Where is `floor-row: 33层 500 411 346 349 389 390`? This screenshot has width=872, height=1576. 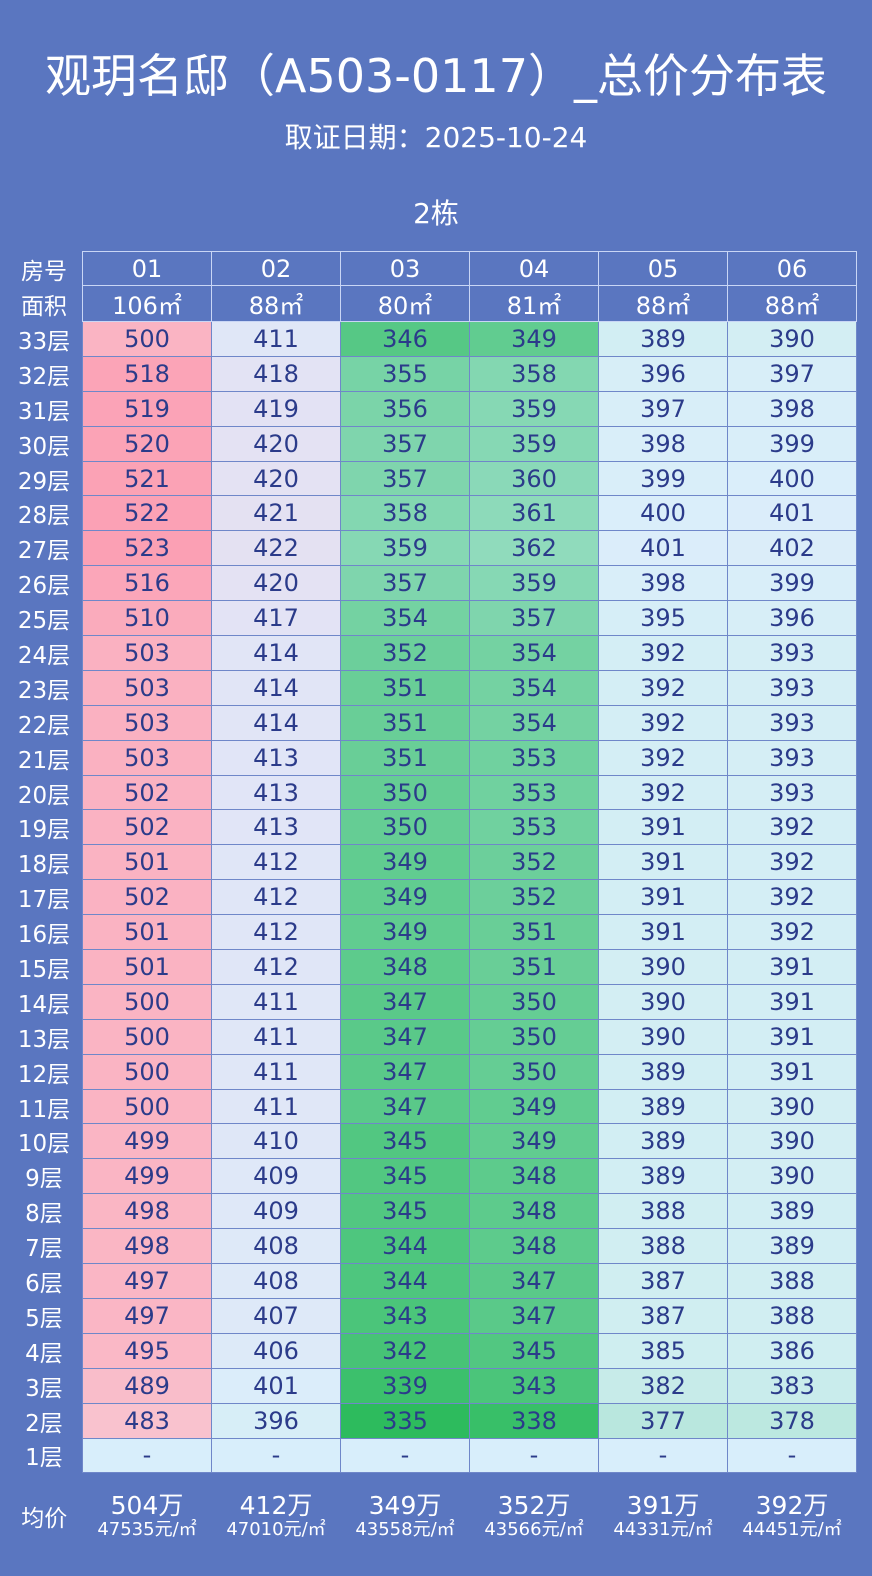
floor-row: 33层 500 411 346 349 389 390 is located at coordinates (431, 339).